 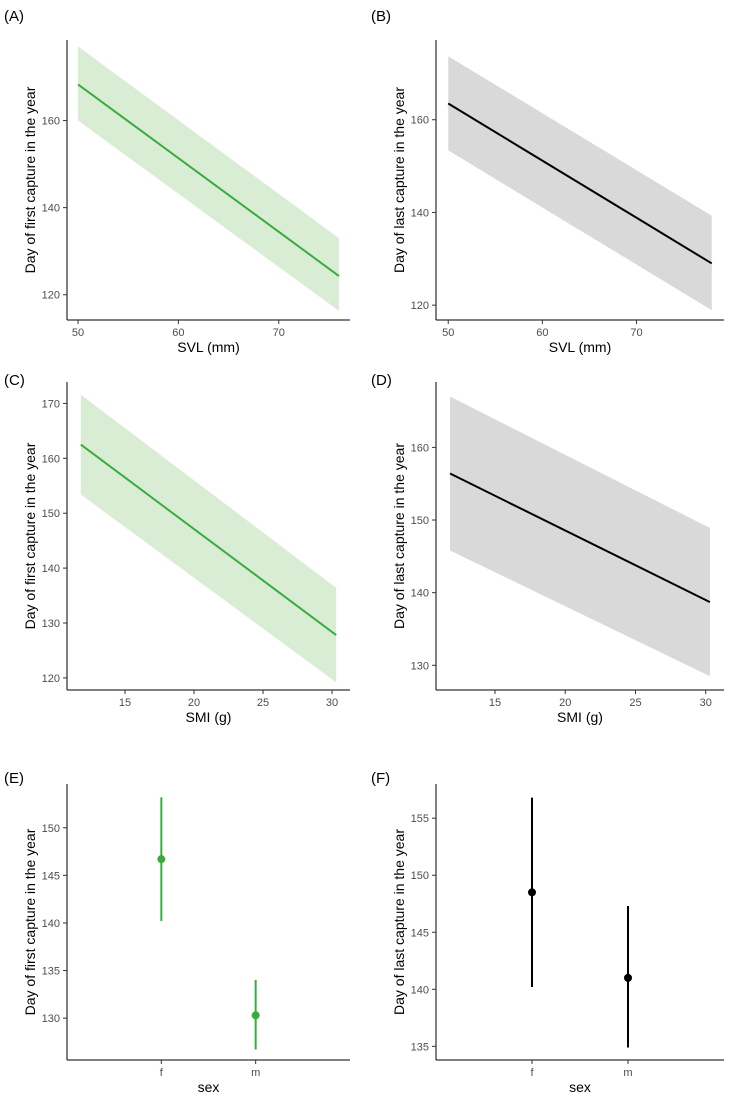 I want to click on panel-title-b: (B), so click(x=381, y=16).